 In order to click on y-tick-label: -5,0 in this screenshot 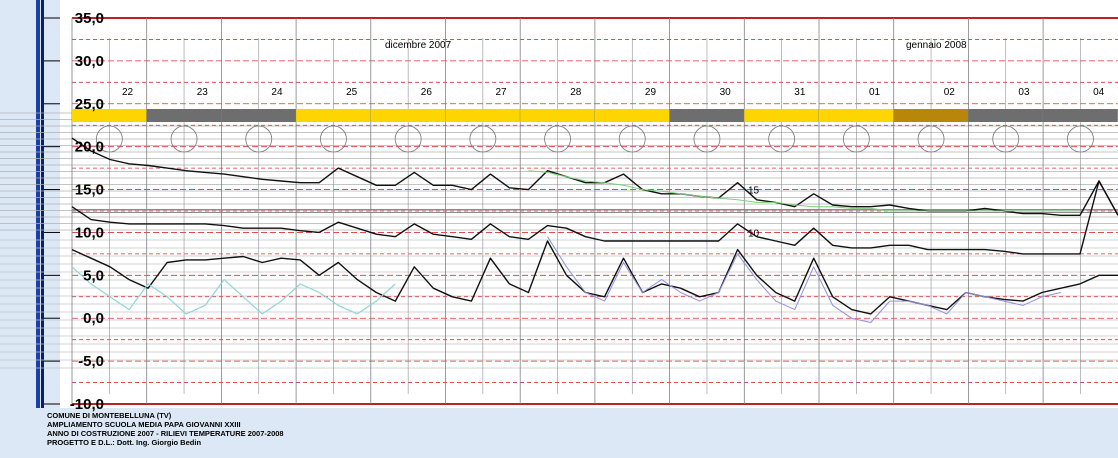, I will do `click(91, 361)`.